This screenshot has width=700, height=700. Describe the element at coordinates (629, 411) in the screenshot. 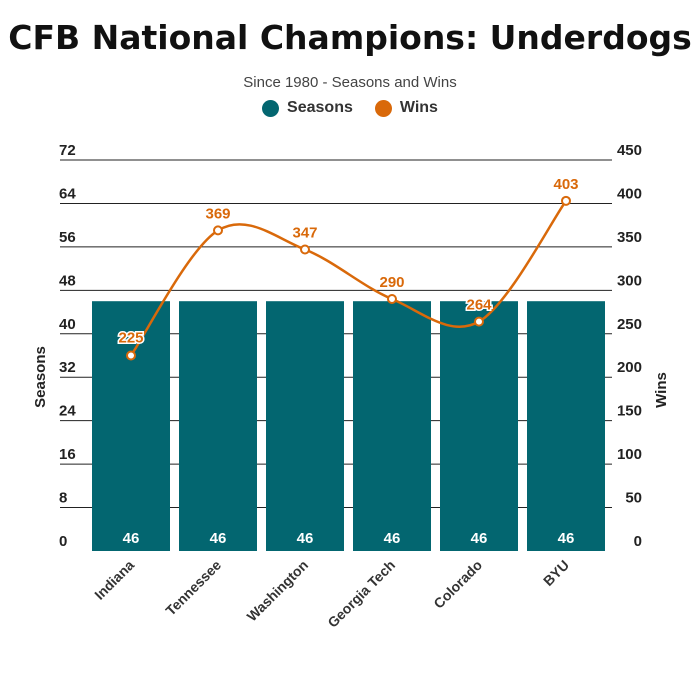

I see `y-right-tick-label: 150` at that location.